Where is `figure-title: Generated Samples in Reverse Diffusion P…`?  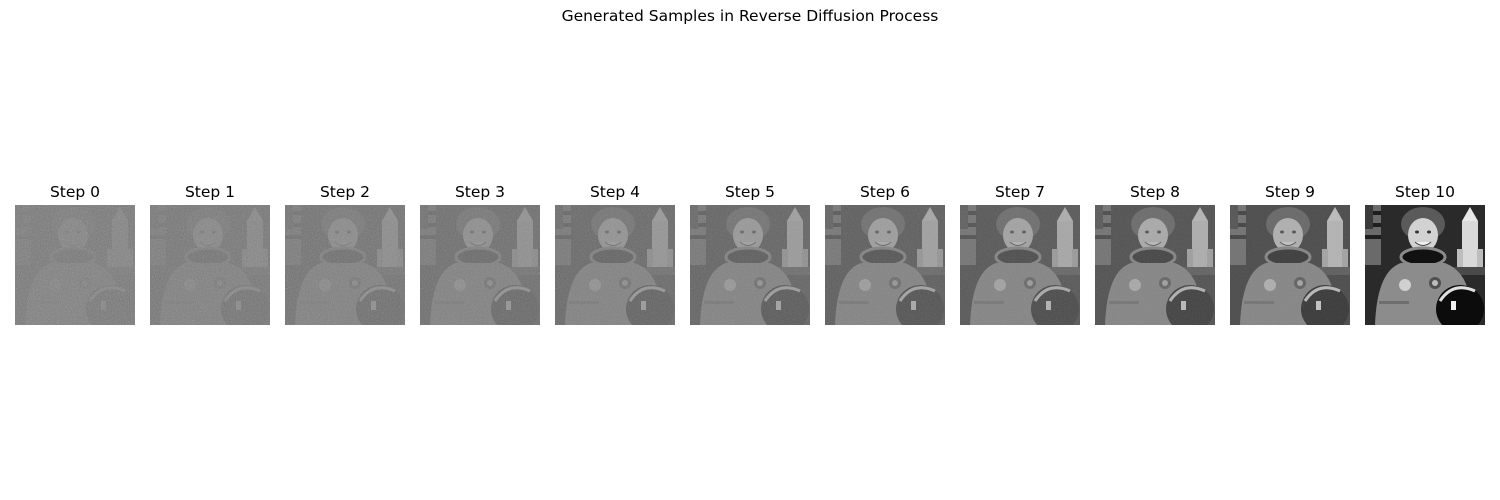
figure-title: Generated Samples in Reverse Diffusion P… is located at coordinates (750, 16).